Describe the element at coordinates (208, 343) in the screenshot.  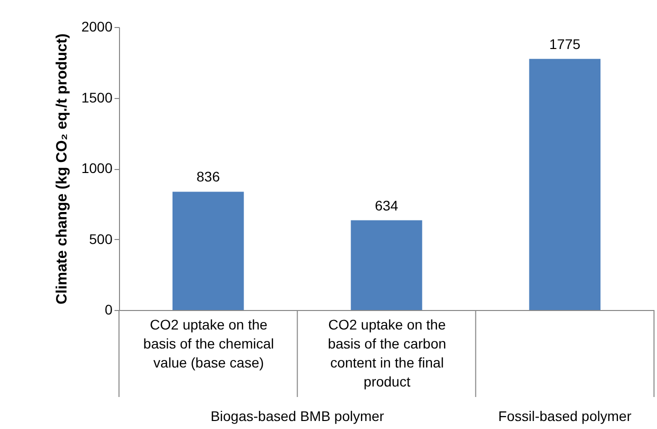
I see `x-tick-label: CO2 uptake on the basis of the chemical value (base case)` at that location.